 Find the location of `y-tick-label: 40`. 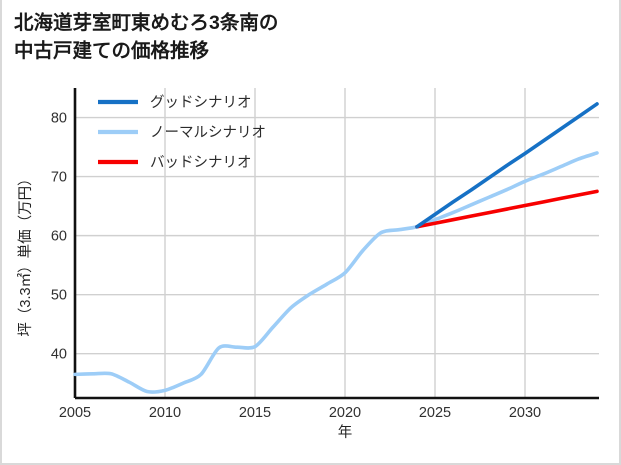

y-tick-label: 40 is located at coordinates (59, 355).